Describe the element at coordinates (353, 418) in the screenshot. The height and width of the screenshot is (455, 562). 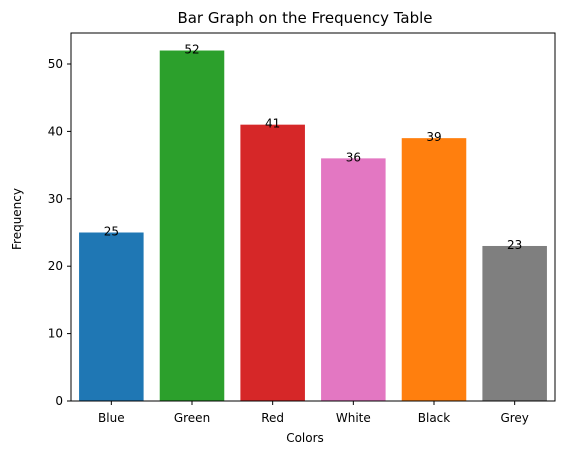
I see `x-tick-label-white: White` at that location.